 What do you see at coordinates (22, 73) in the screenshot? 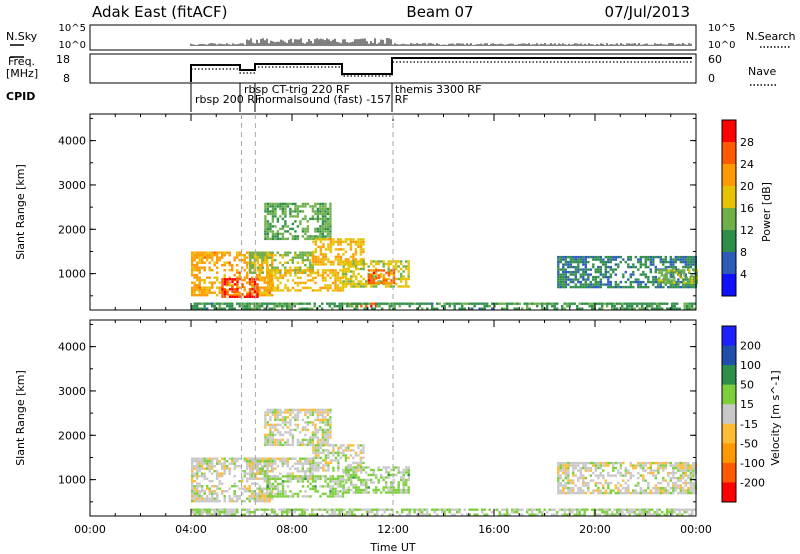
I see `freq-label-line2: [MHz]` at bounding box center [22, 73].